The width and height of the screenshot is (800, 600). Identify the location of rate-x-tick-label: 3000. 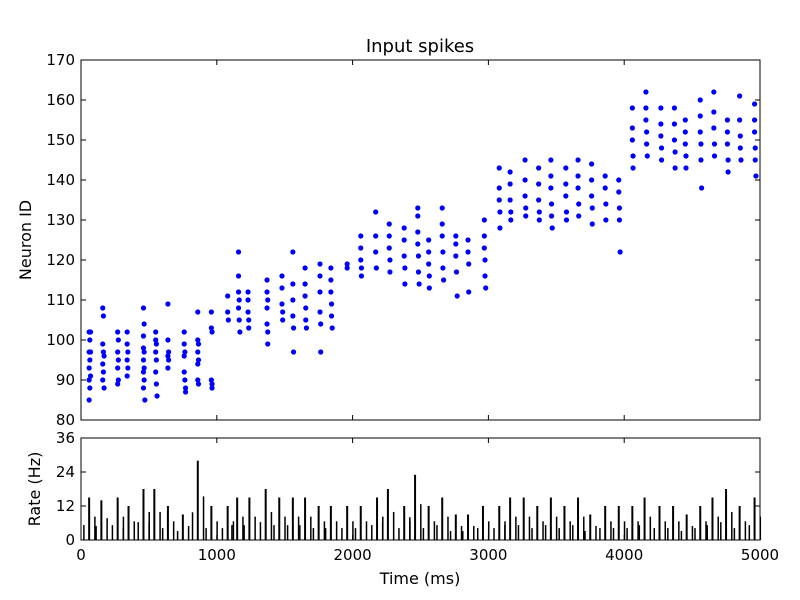
(488, 555).